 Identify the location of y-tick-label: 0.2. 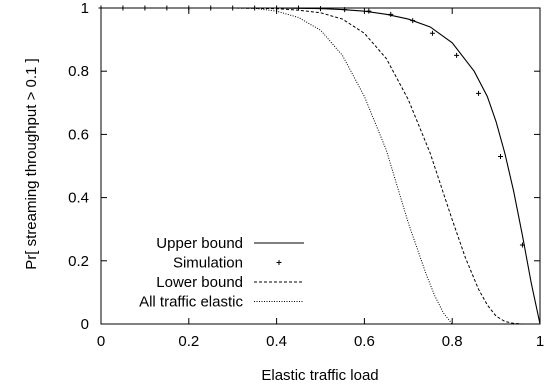
(78, 261).